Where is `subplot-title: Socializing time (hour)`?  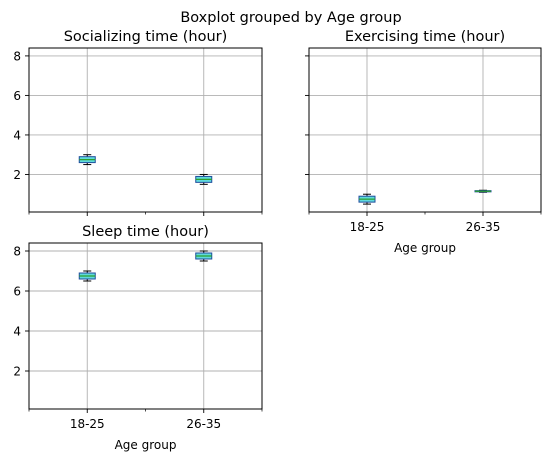 subplot-title: Socializing time (hour) is located at coordinates (146, 37).